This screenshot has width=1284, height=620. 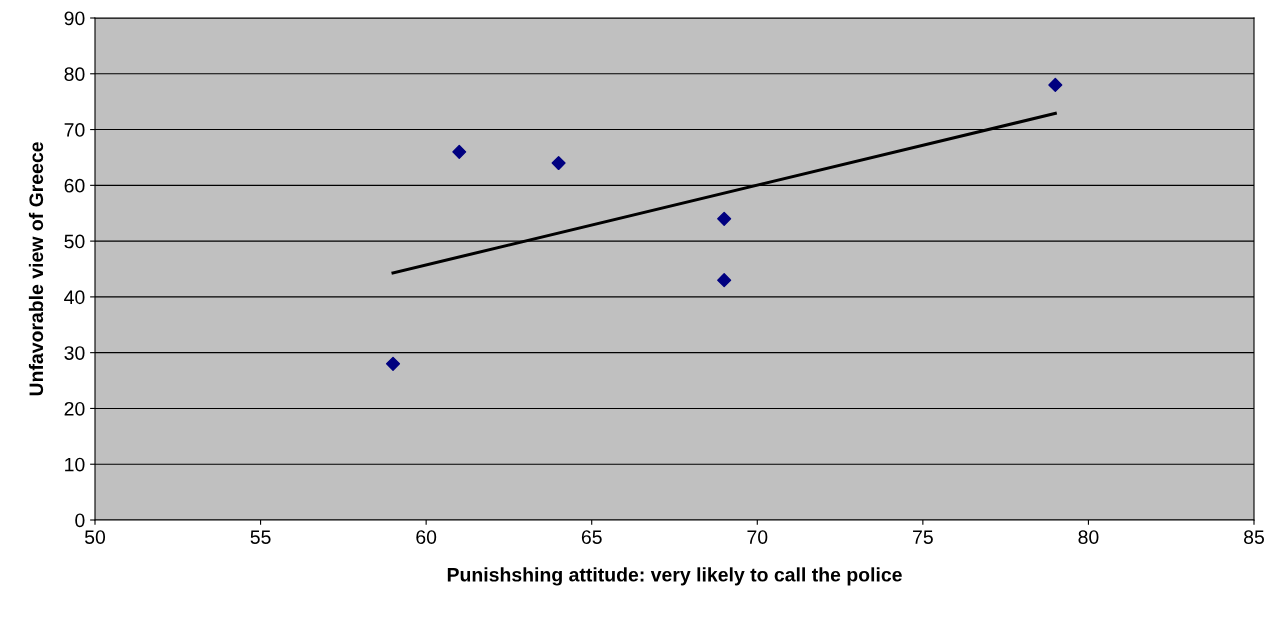 What do you see at coordinates (923, 537) in the screenshot?
I see `x-tick-label: 75` at bounding box center [923, 537].